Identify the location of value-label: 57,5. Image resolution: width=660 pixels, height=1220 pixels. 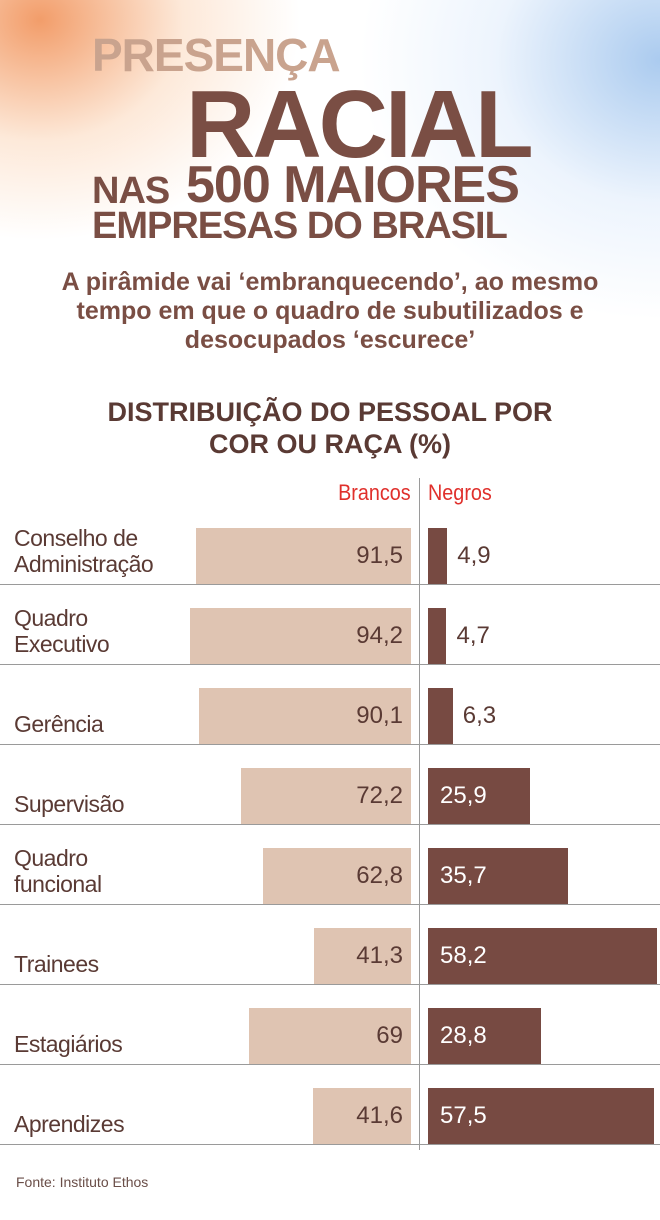
(463, 1115).